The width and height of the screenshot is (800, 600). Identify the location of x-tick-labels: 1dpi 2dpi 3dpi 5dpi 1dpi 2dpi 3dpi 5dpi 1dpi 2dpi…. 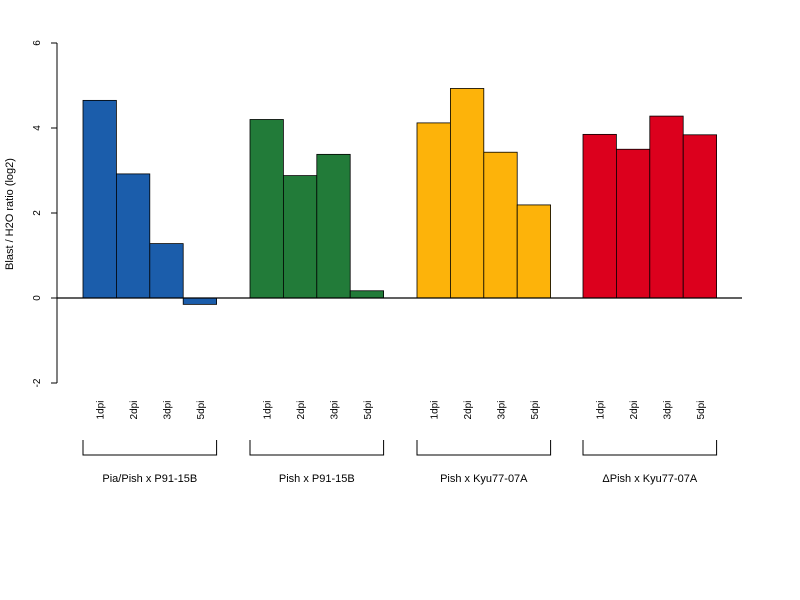
(401, 410).